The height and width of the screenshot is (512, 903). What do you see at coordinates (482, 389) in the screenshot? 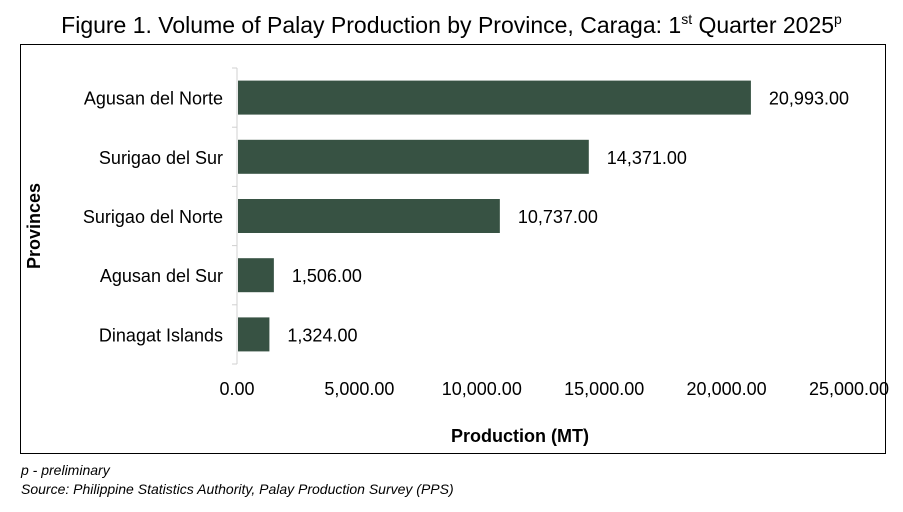
I see `x-tick-label: 10,000.00` at bounding box center [482, 389].